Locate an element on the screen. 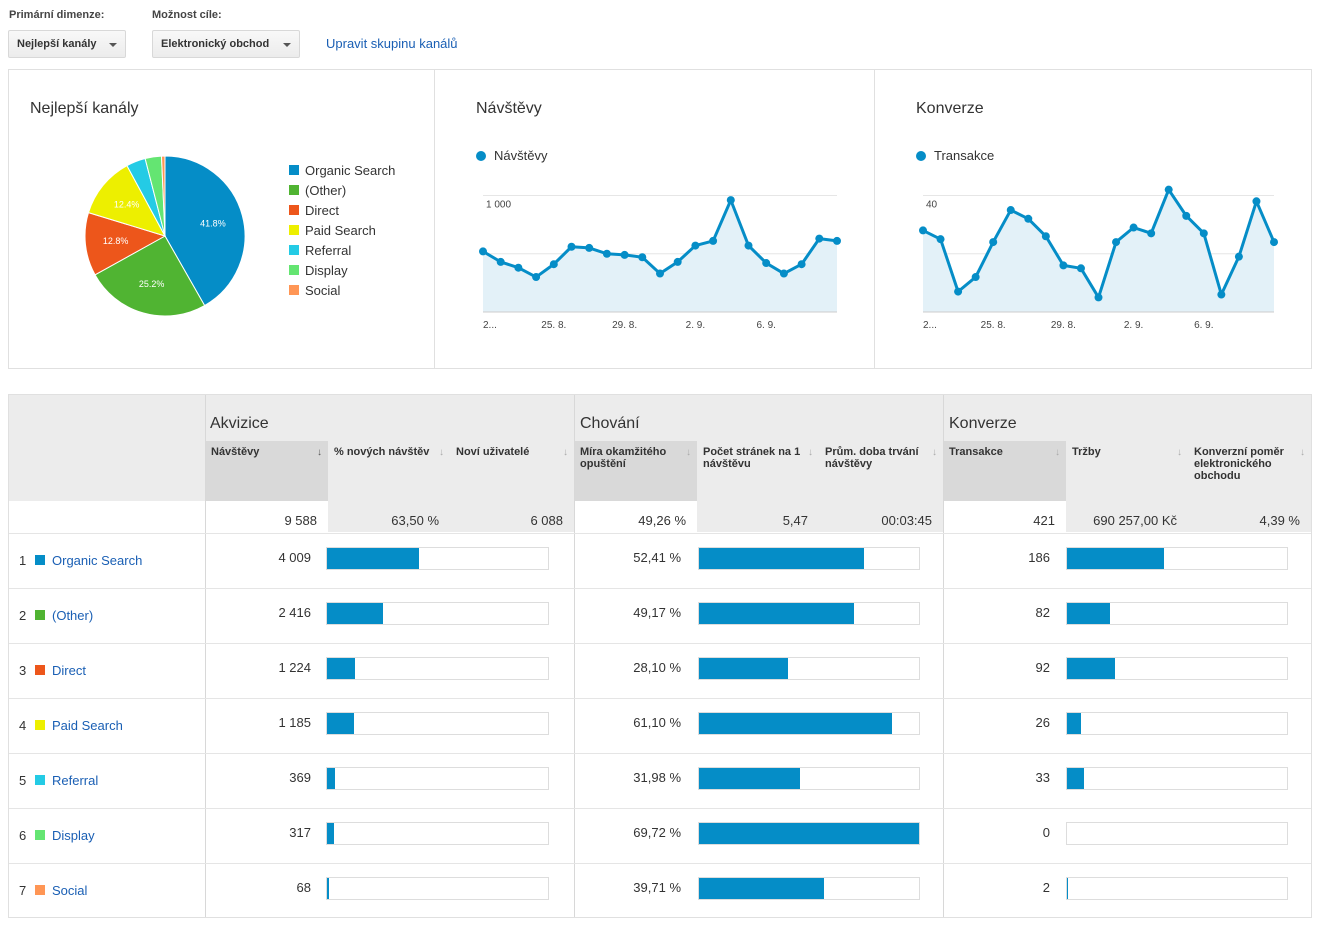 The image size is (1331, 928). table-row-label: 7 Social is located at coordinates (53, 890).